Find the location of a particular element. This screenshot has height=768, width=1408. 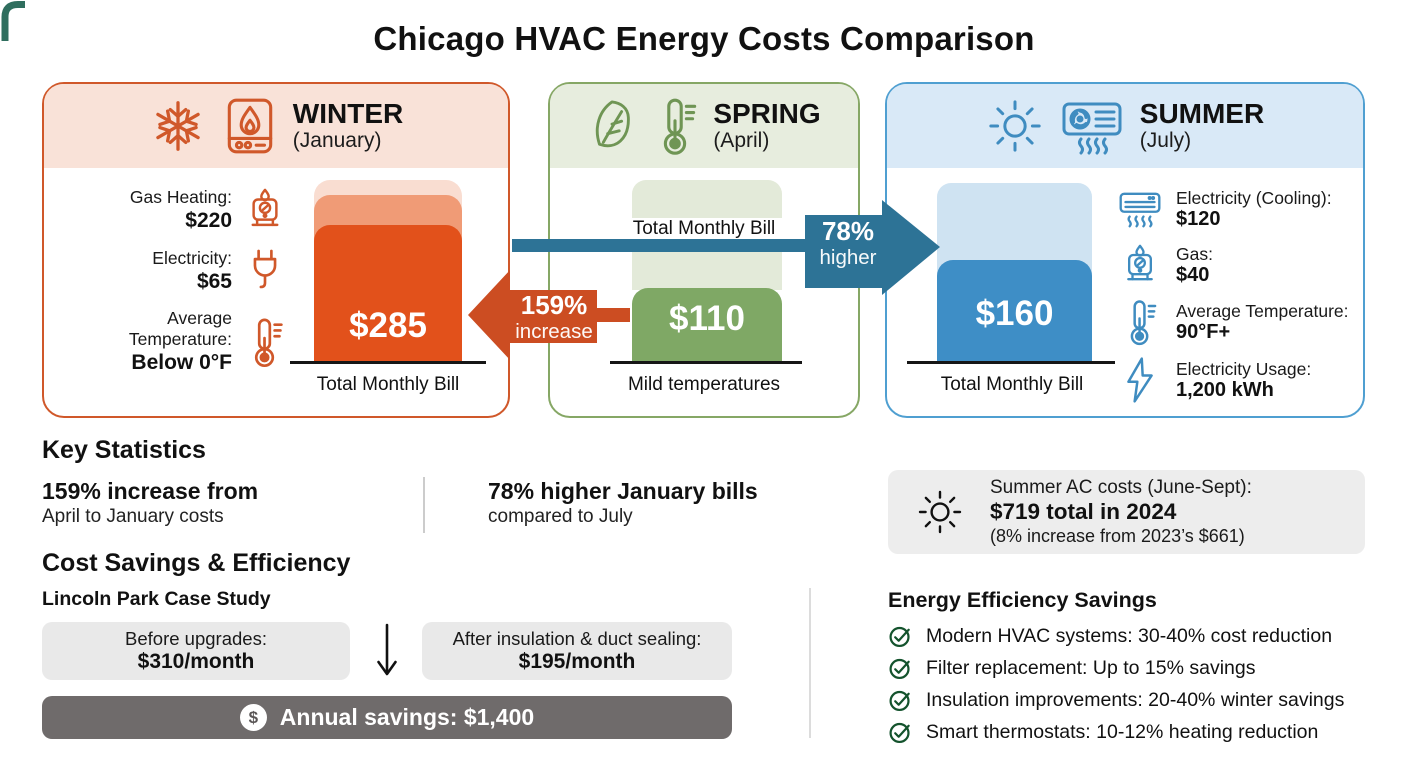

winter-stats: Gas Heating: $220 Electricity: is located at coordinates (172, 287).